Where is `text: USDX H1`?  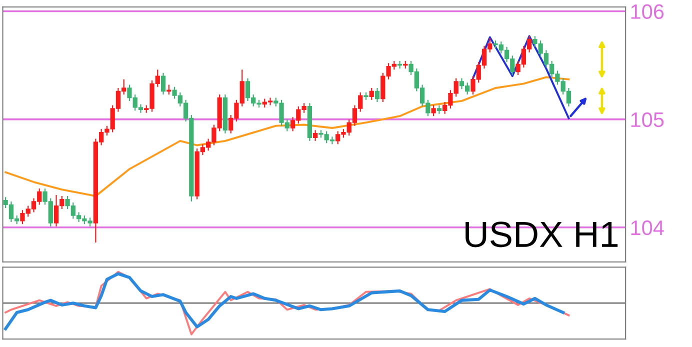 text: USDX H1 is located at coordinates (542, 235).